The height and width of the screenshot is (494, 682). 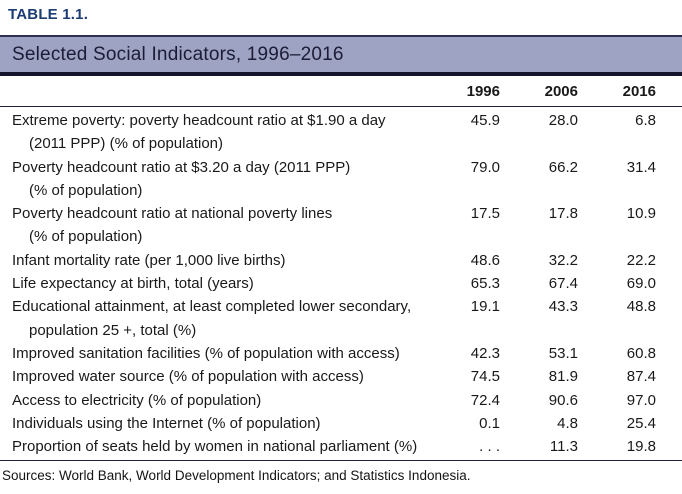 I want to click on value-2016: 10.9, so click(x=641, y=214).